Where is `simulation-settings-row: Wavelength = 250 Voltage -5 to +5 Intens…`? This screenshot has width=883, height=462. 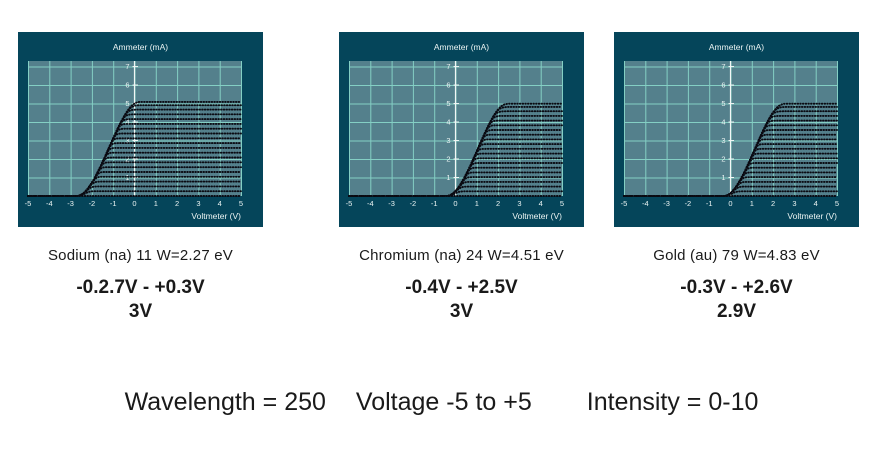 simulation-settings-row: Wavelength = 250 Voltage -5 to +5 Intens… is located at coordinates (441, 402).